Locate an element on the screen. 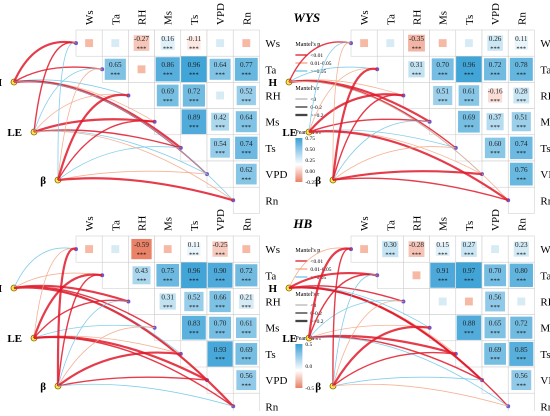  colorbar is located at coordinates (299, 160).